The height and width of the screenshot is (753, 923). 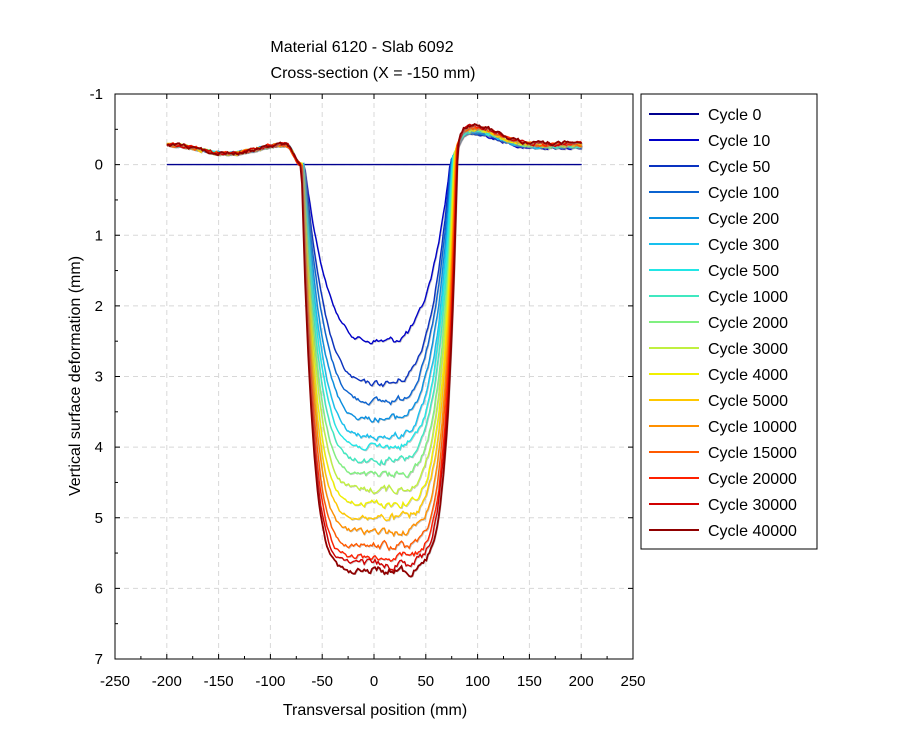 What do you see at coordinates (743, 245) in the screenshot?
I see `legend-entry: Cycle 300` at bounding box center [743, 245].